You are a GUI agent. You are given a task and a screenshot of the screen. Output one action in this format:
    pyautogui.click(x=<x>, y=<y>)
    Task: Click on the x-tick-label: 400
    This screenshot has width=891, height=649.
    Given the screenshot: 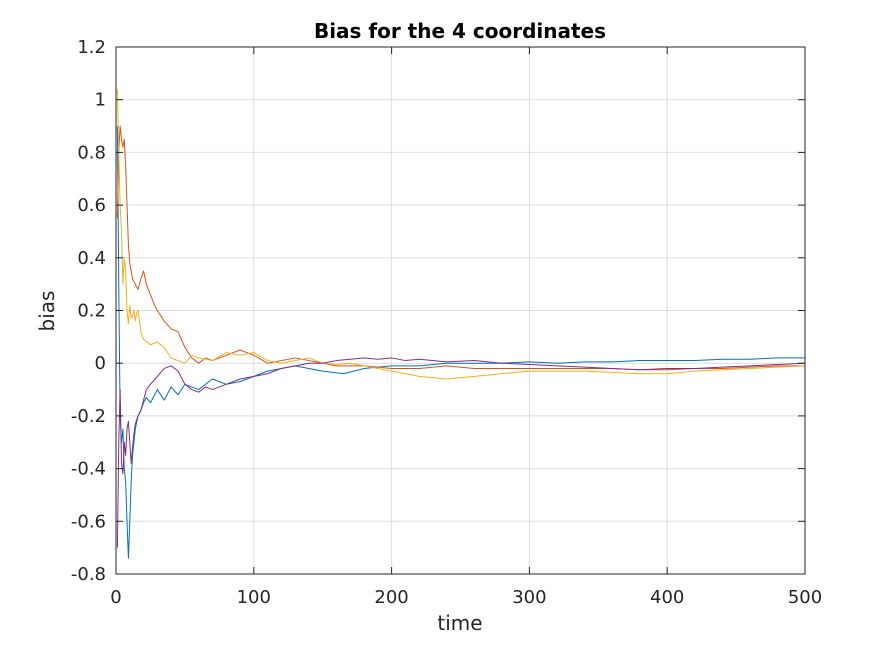 What is the action you would take?
    pyautogui.click(x=667, y=597)
    